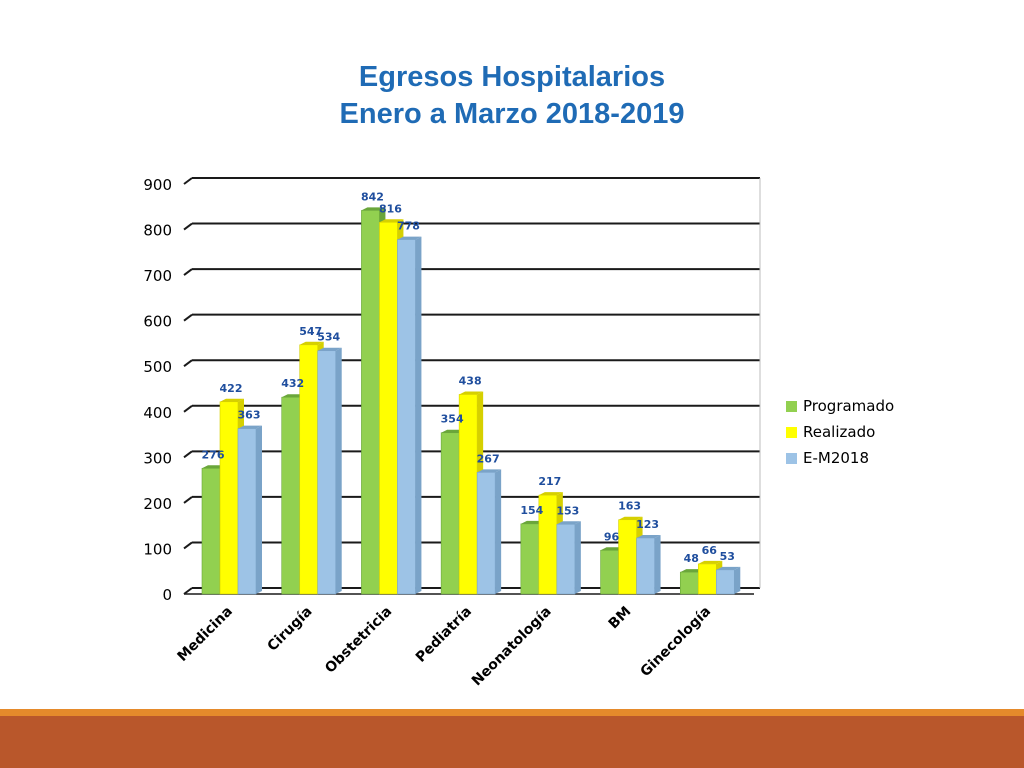 The image size is (1024, 768). What do you see at coordinates (157, 322) in the screenshot?
I see `y-tick-label: 600` at bounding box center [157, 322].